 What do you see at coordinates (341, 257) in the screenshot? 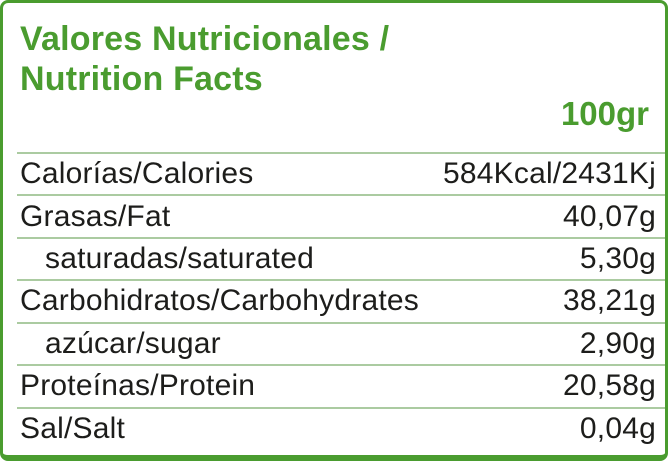
I see `nutrition-row: saturadas/saturated 5,30g` at bounding box center [341, 257].